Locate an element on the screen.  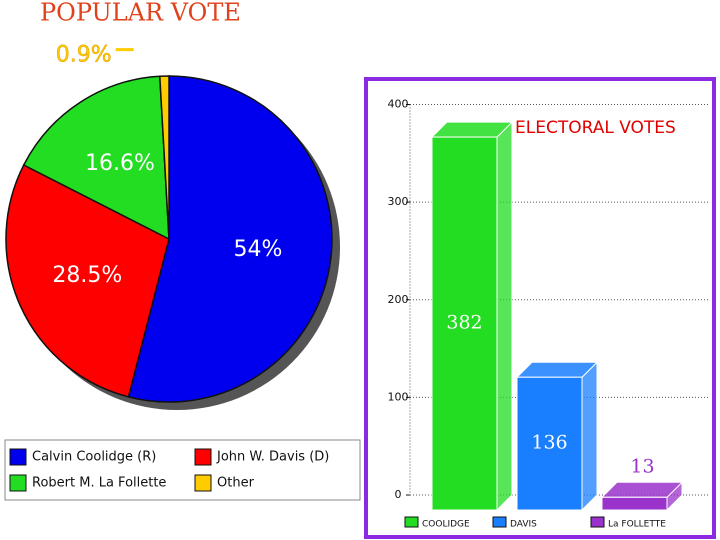
legend-label: Robert M. La Follette is located at coordinates (99, 483).